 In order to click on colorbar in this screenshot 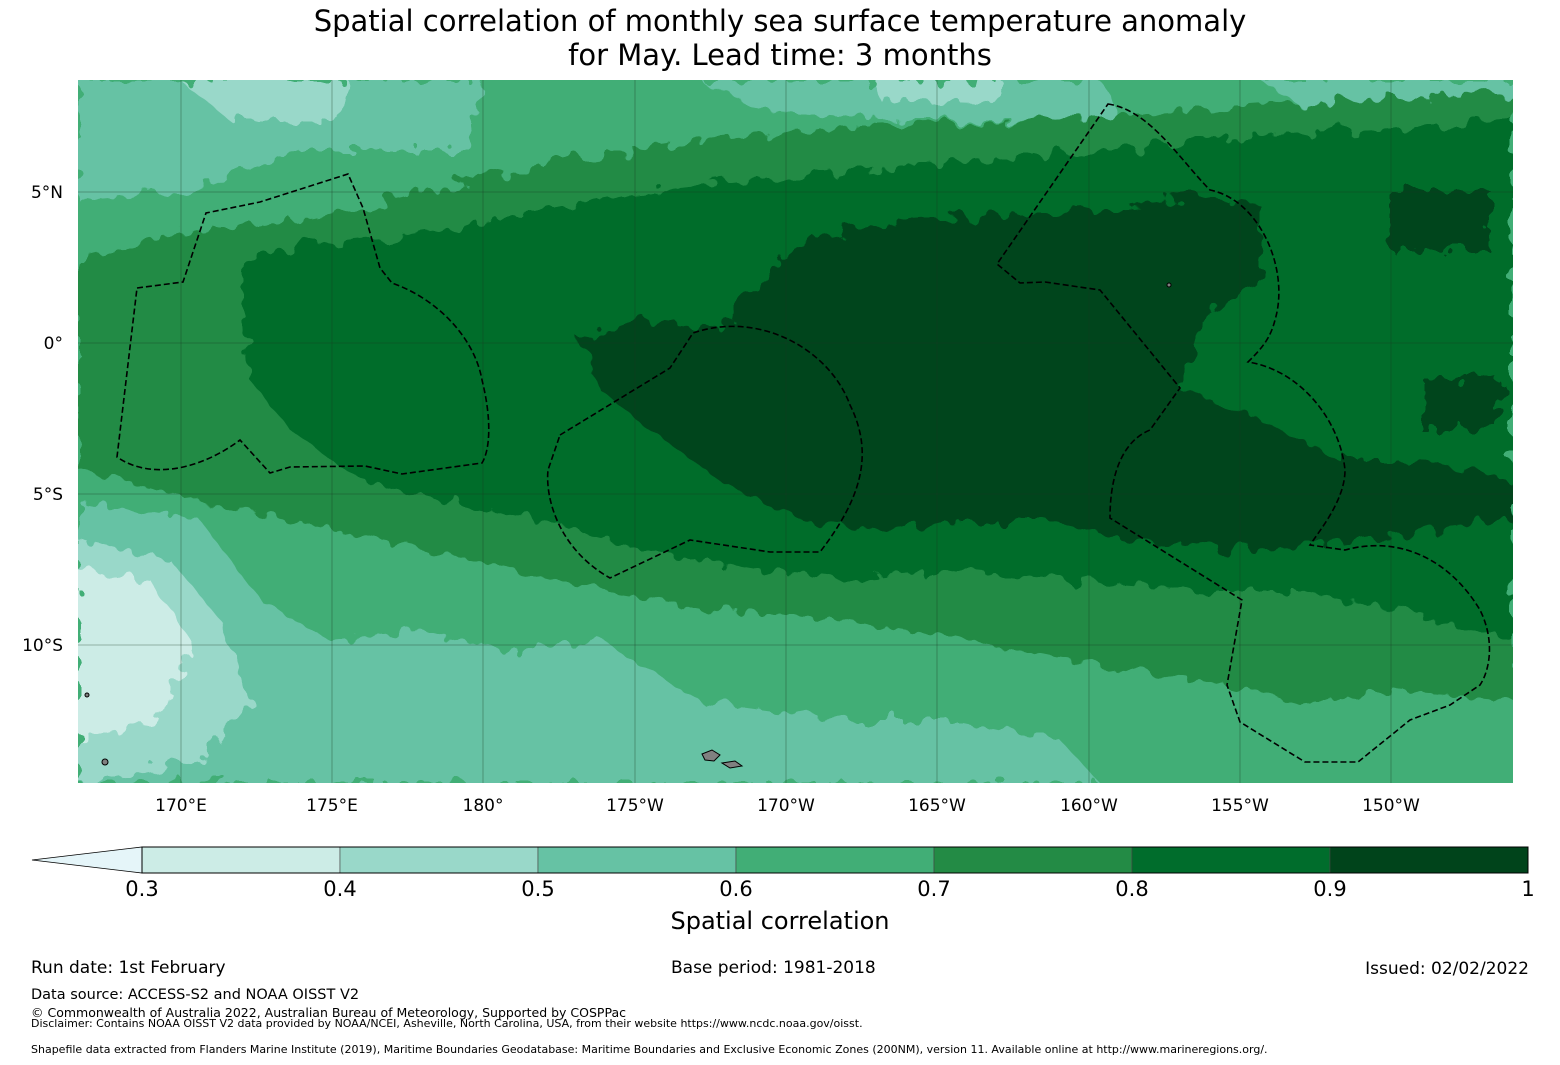, I will do `click(780, 860)`.